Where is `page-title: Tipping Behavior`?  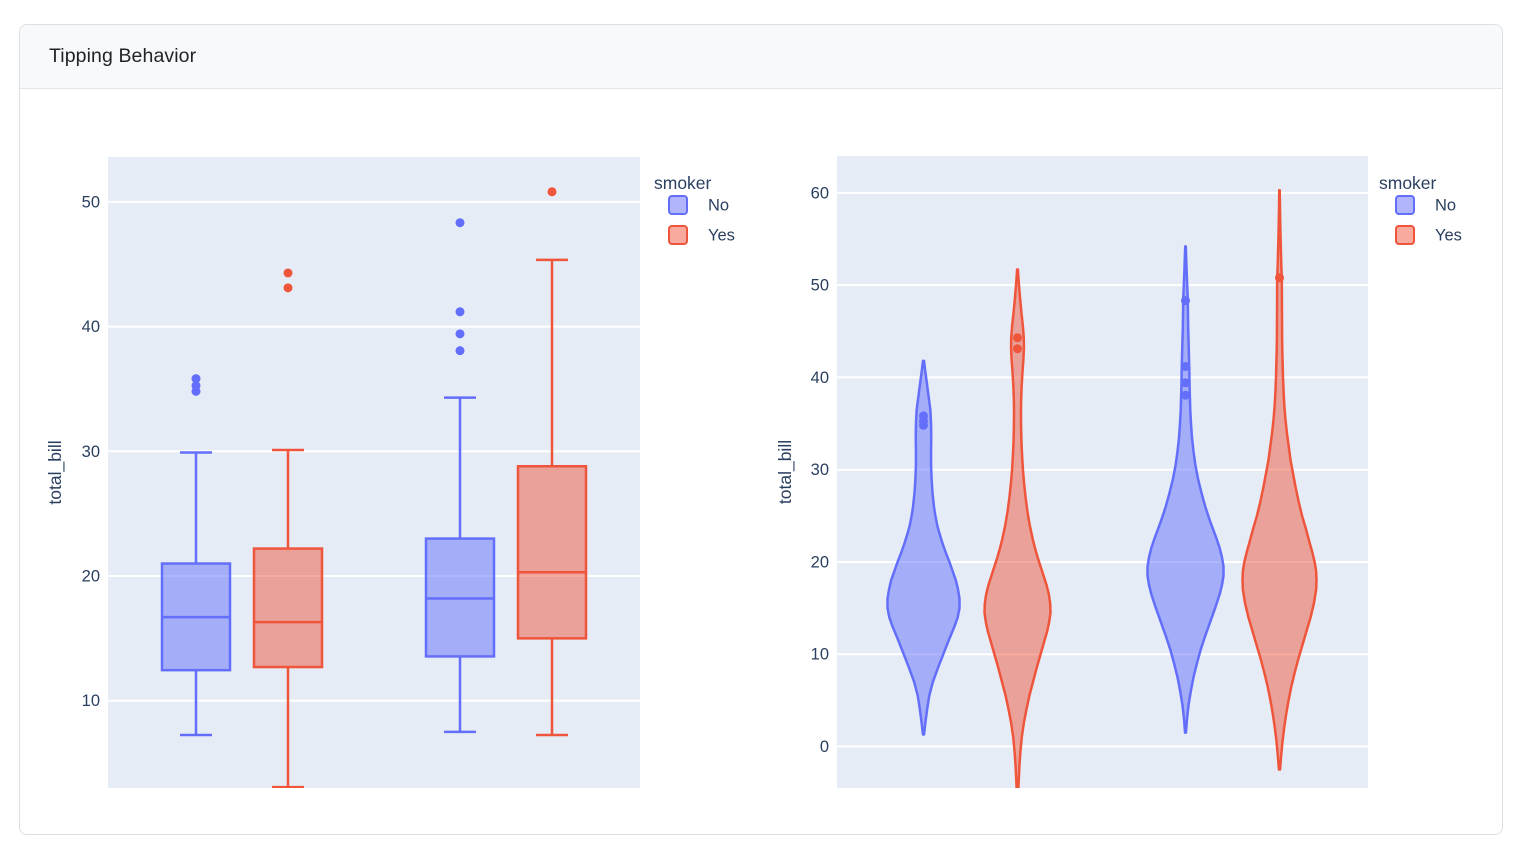 page-title: Tipping Behavior is located at coordinates (123, 56).